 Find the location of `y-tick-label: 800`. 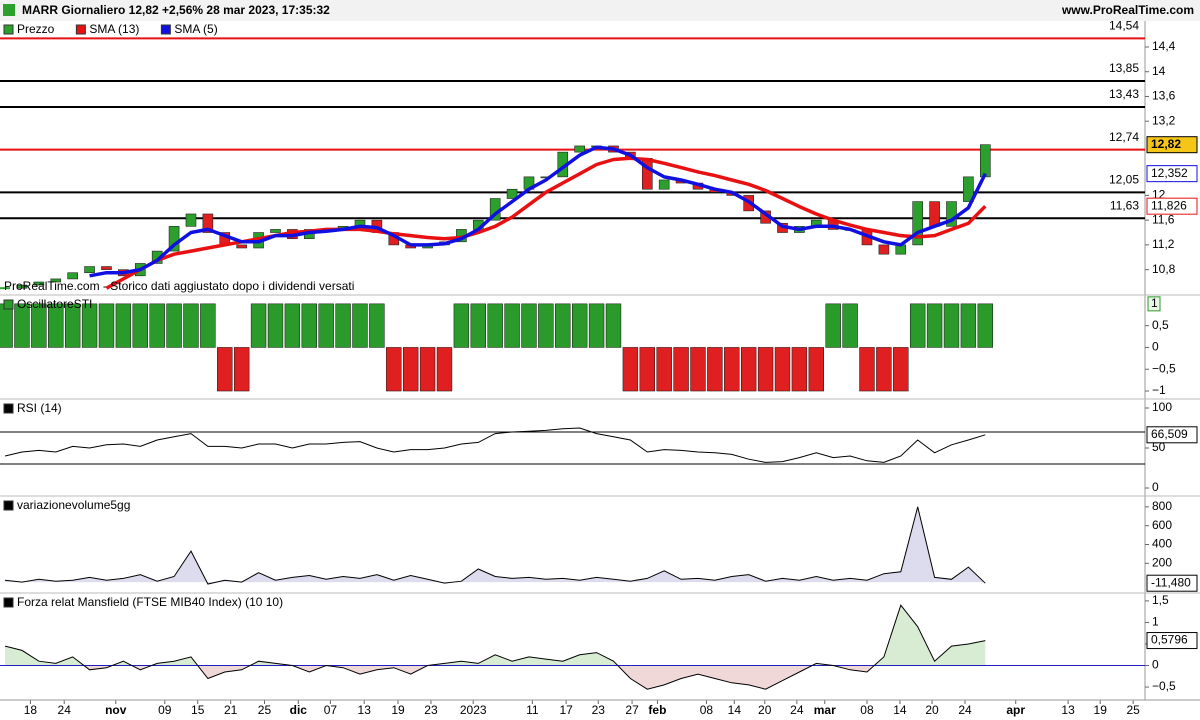

y-tick-label: 800 is located at coordinates (1162, 506).